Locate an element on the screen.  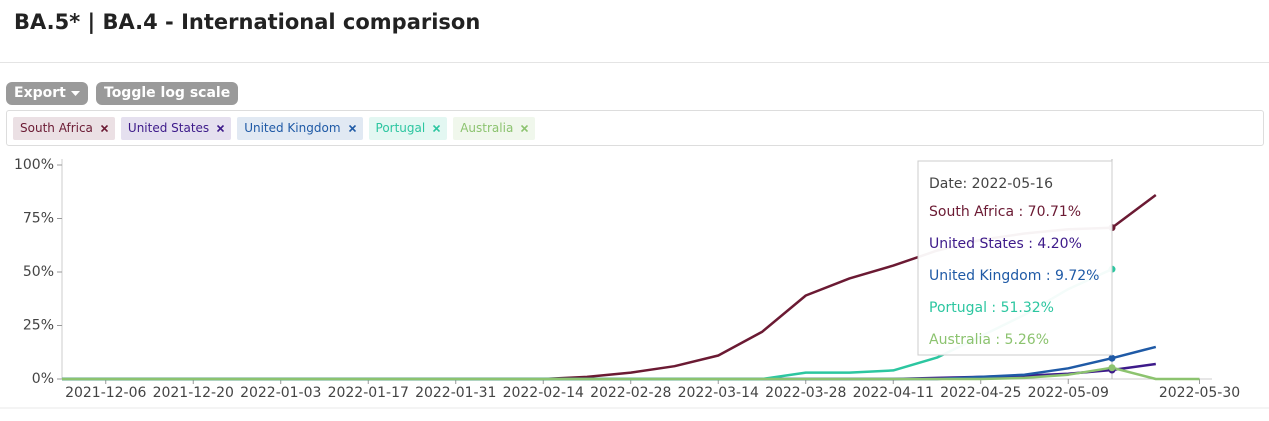
tooltip-entry: Australia : 5.26% is located at coordinates (989, 340).